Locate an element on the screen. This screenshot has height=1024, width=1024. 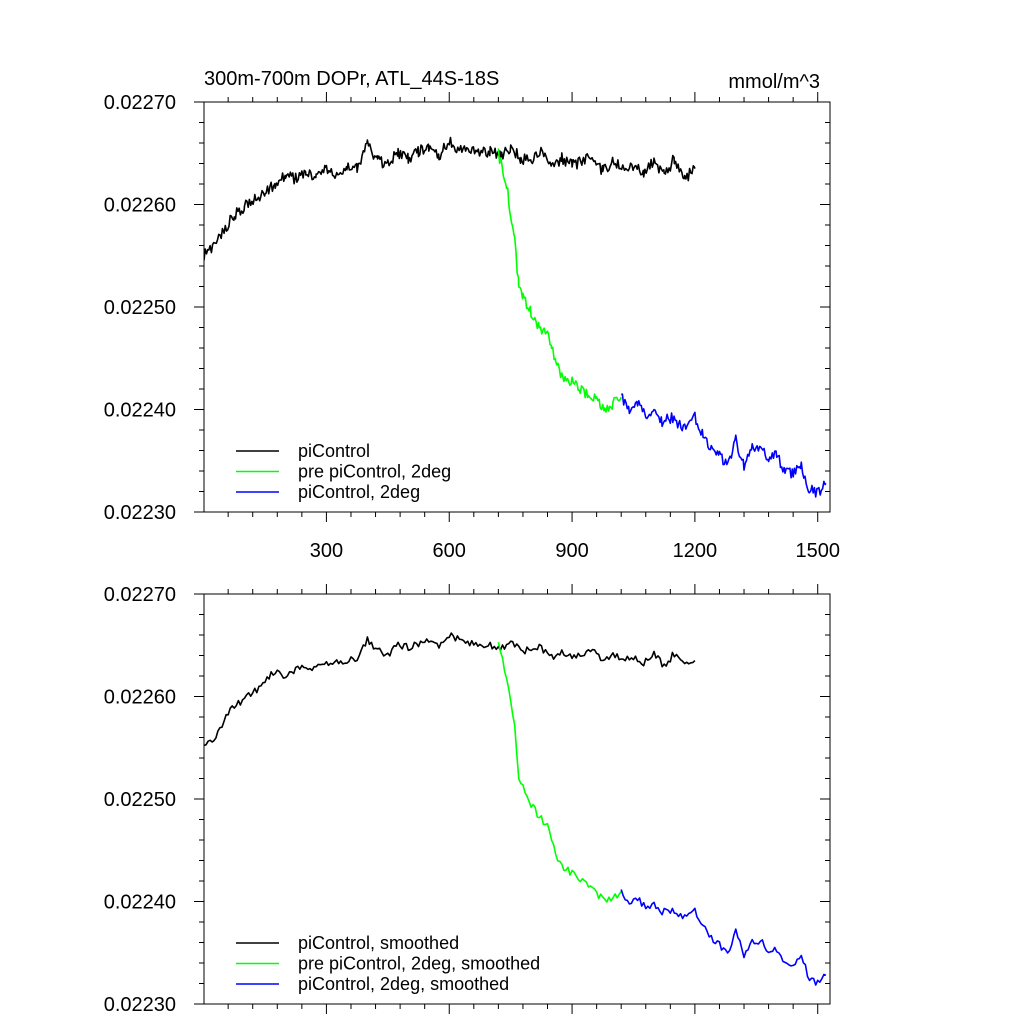
legend-label: piControl, smoothed is located at coordinates (378, 943).